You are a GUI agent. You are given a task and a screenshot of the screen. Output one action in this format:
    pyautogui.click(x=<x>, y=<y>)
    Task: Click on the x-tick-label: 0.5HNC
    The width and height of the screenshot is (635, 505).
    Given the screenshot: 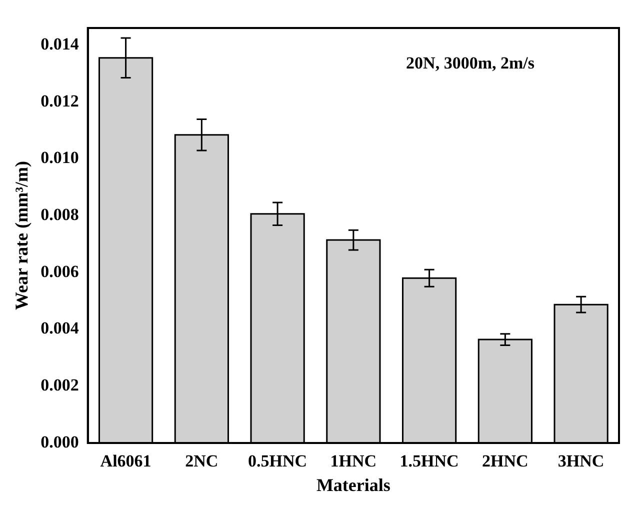 What is the action you would take?
    pyautogui.click(x=278, y=461)
    